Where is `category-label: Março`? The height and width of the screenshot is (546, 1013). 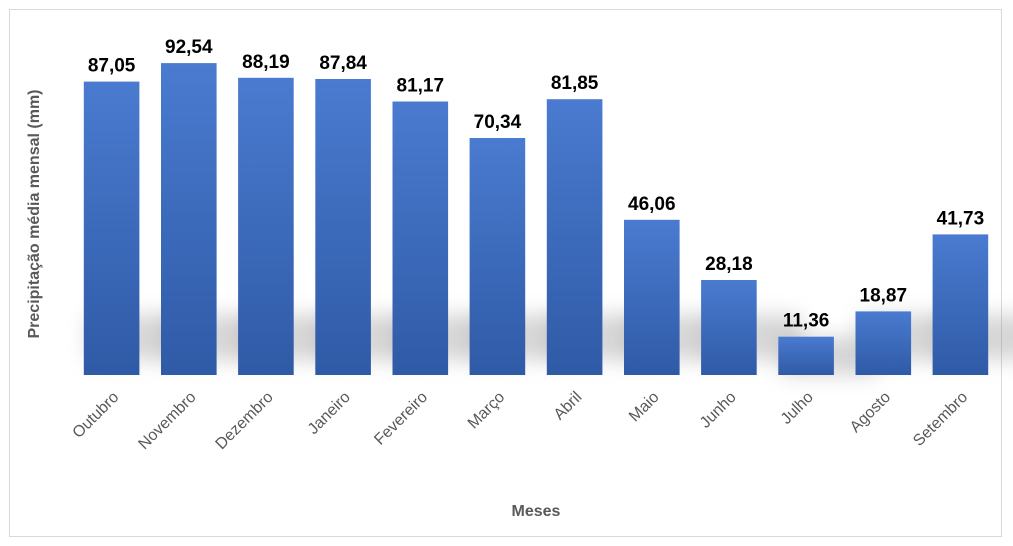 category-label: Março is located at coordinates (487, 411).